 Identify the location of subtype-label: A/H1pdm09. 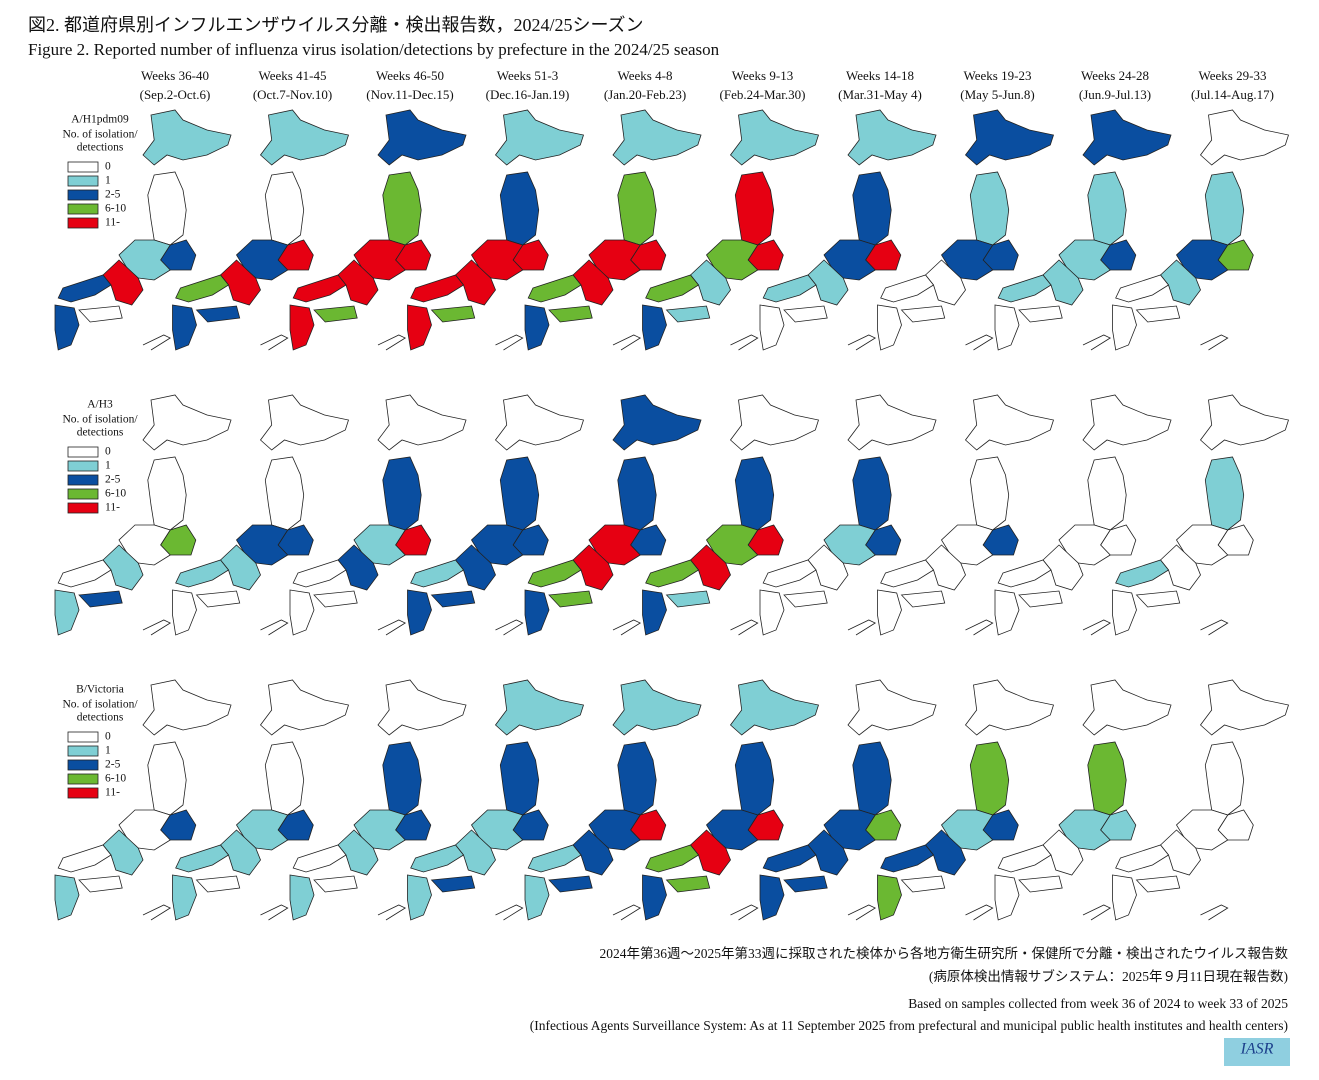
(100, 120).